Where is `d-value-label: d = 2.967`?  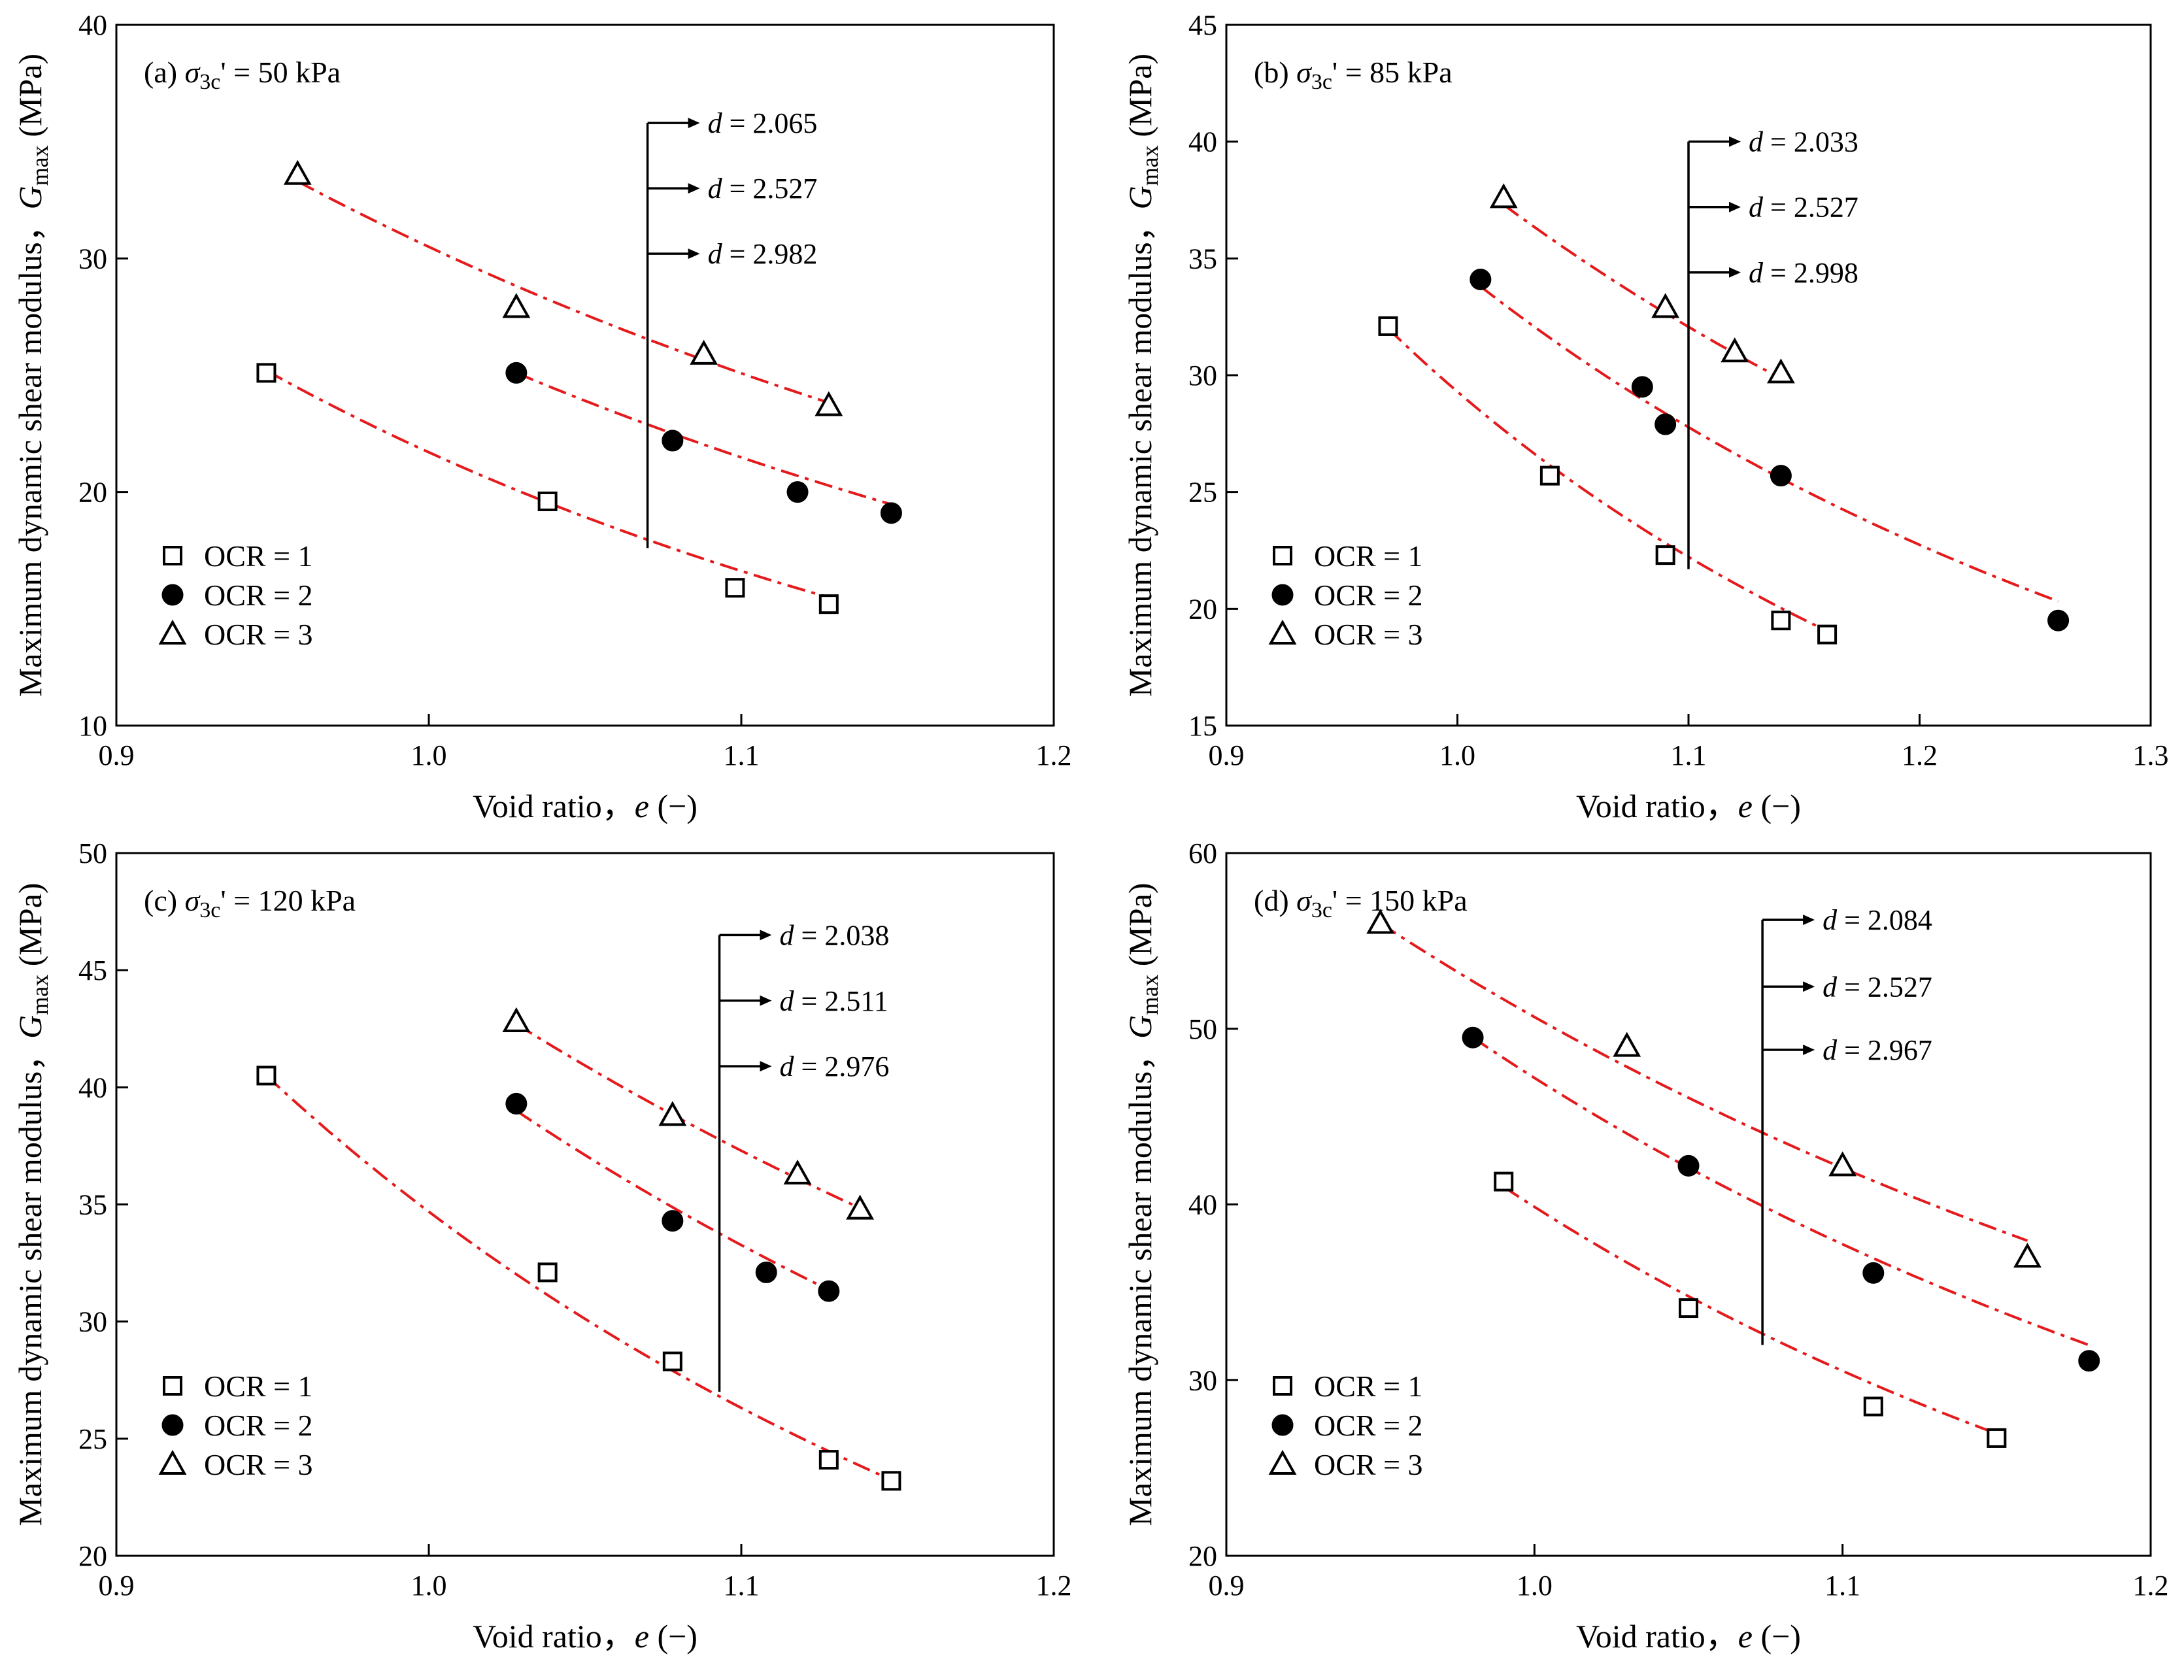
d-value-label: d = 2.967 is located at coordinates (1877, 1050).